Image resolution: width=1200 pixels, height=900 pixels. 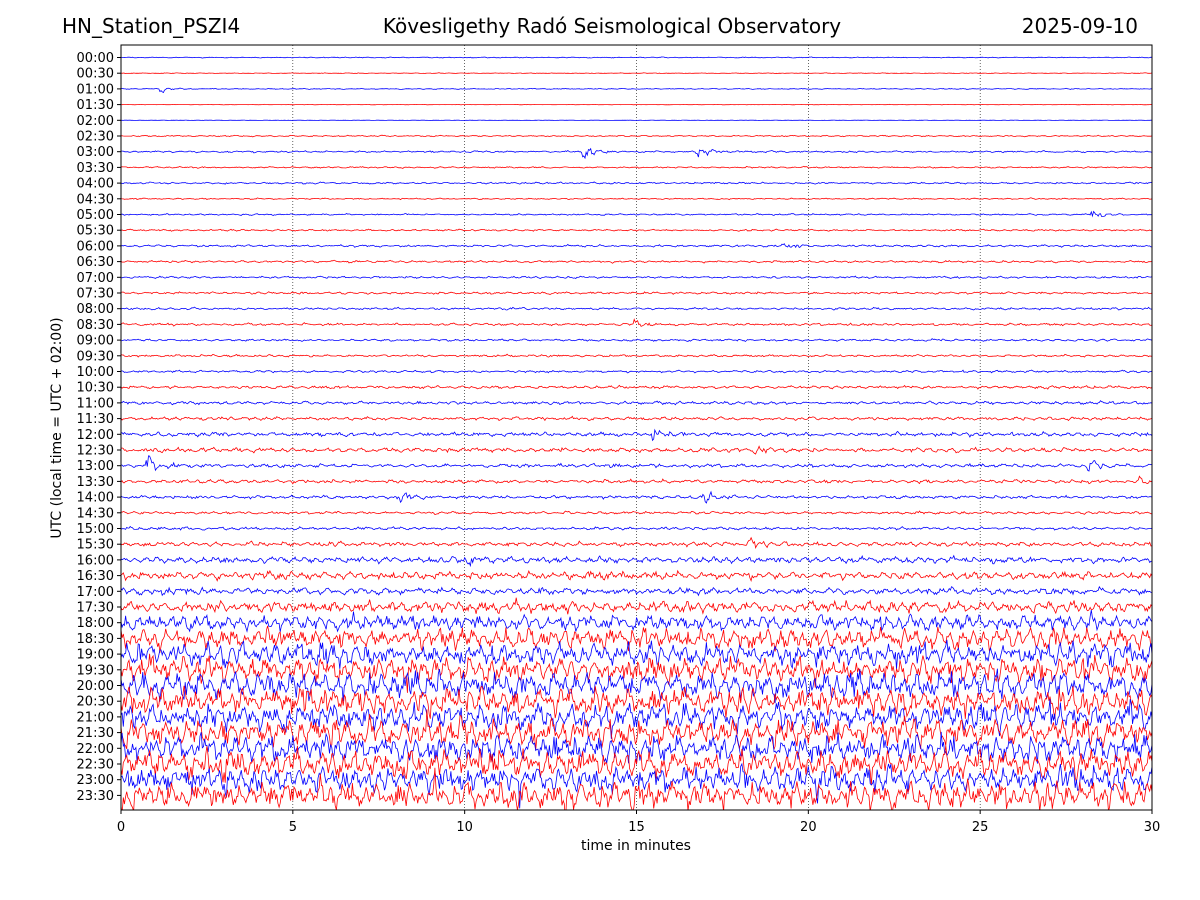 What do you see at coordinates (95, 356) in the screenshot?
I see `y-tick-label: 09:30` at bounding box center [95, 356].